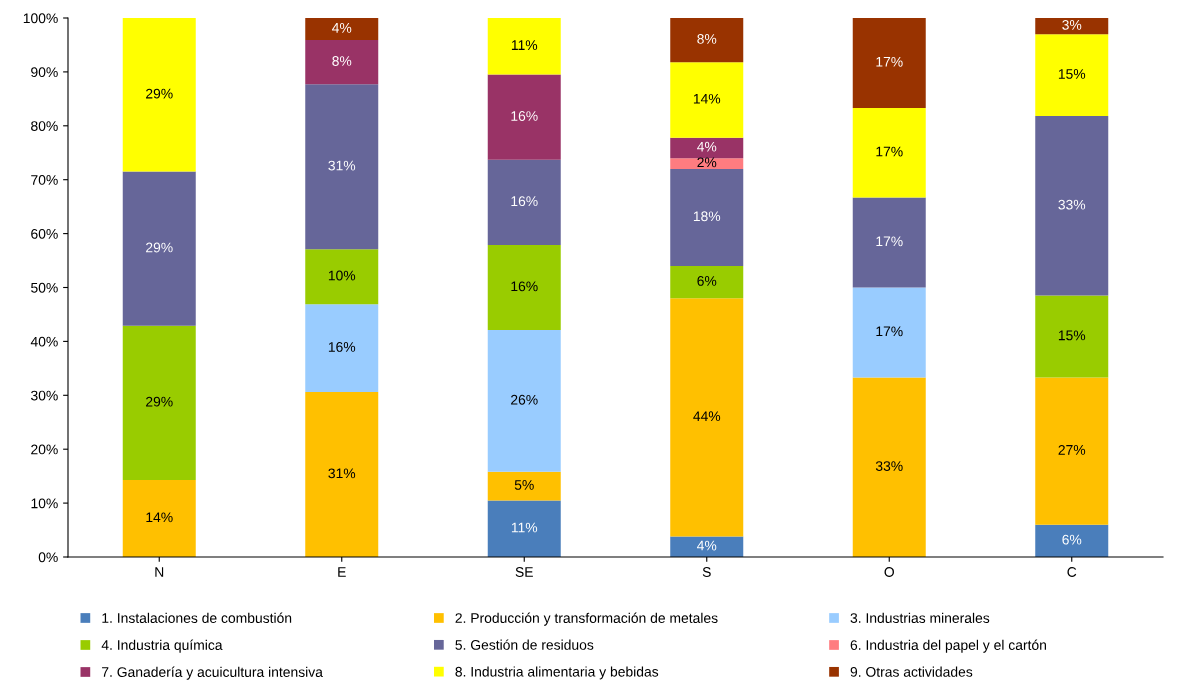 This screenshot has width=1185, height=695. What do you see at coordinates (44, 126) in the screenshot?
I see `y-tick-label: 80%` at bounding box center [44, 126].